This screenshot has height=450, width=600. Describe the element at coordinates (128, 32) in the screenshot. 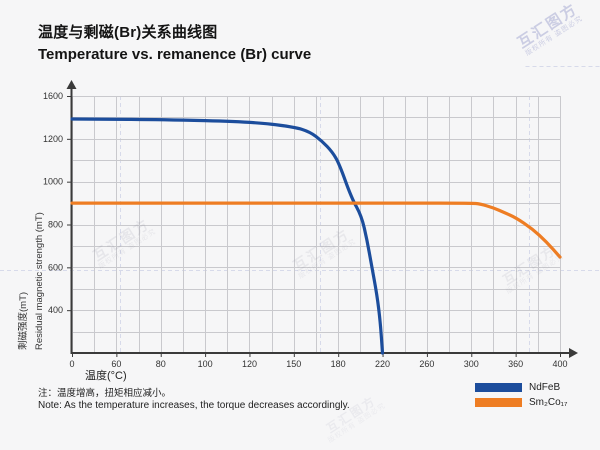

I see `page-title-zh: 温度与剩磁(Br)关系曲线图` at that location.